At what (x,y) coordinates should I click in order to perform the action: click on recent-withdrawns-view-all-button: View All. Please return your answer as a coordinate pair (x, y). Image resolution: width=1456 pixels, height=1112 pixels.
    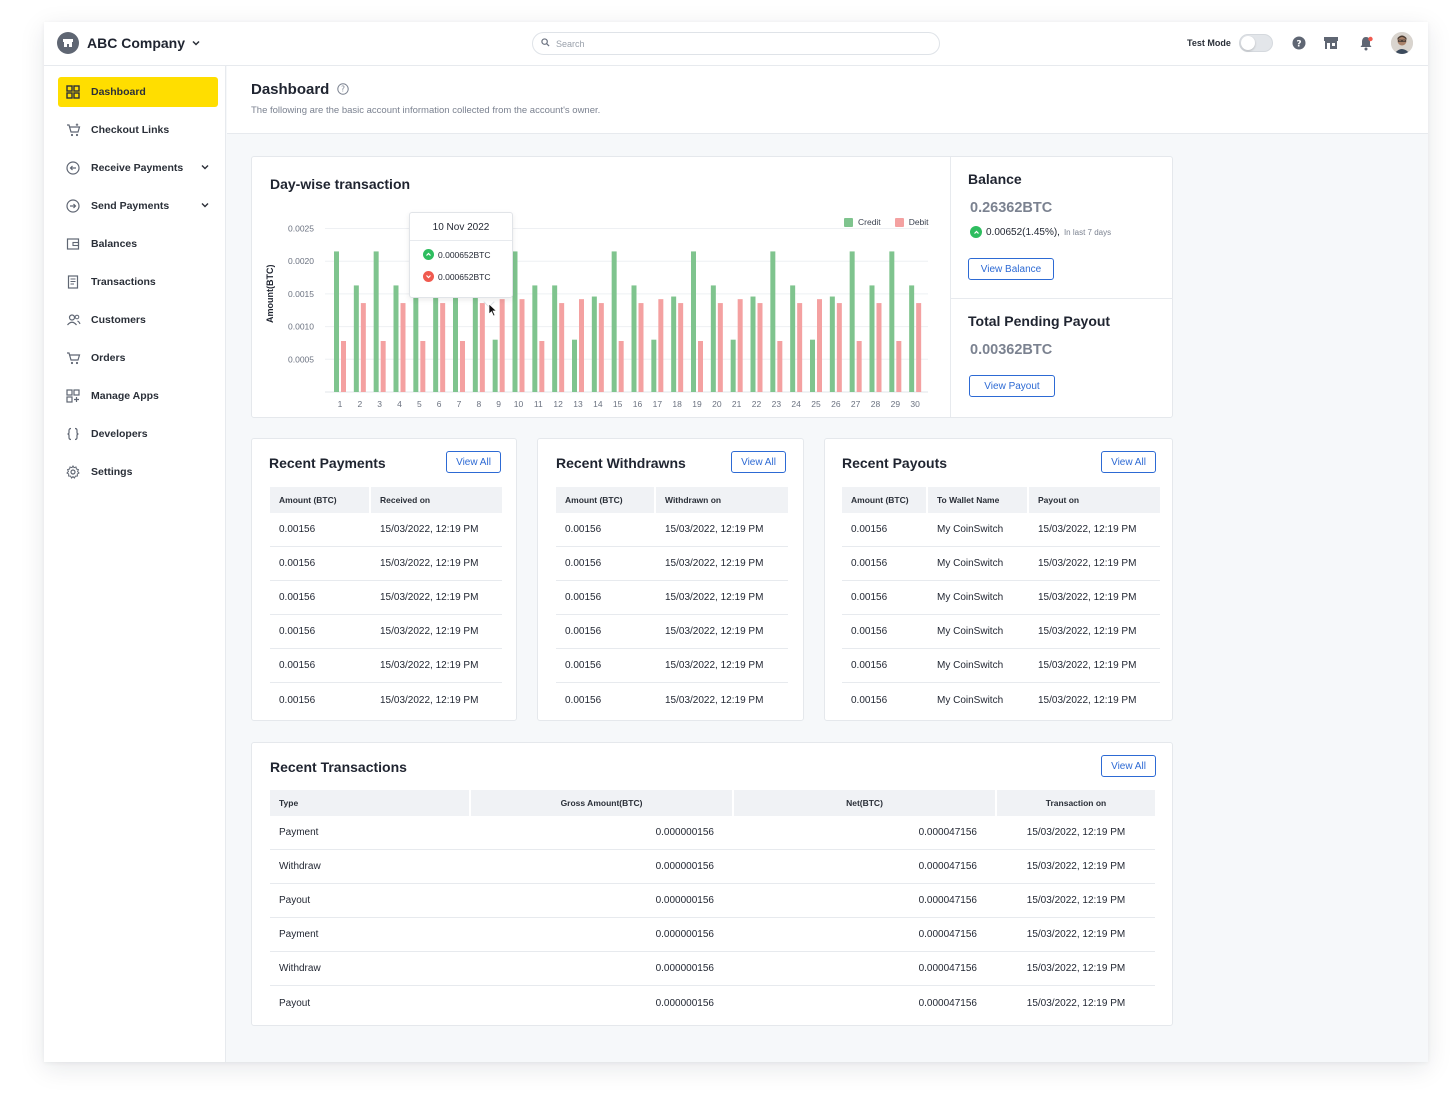
    Looking at the image, I should click on (758, 462).